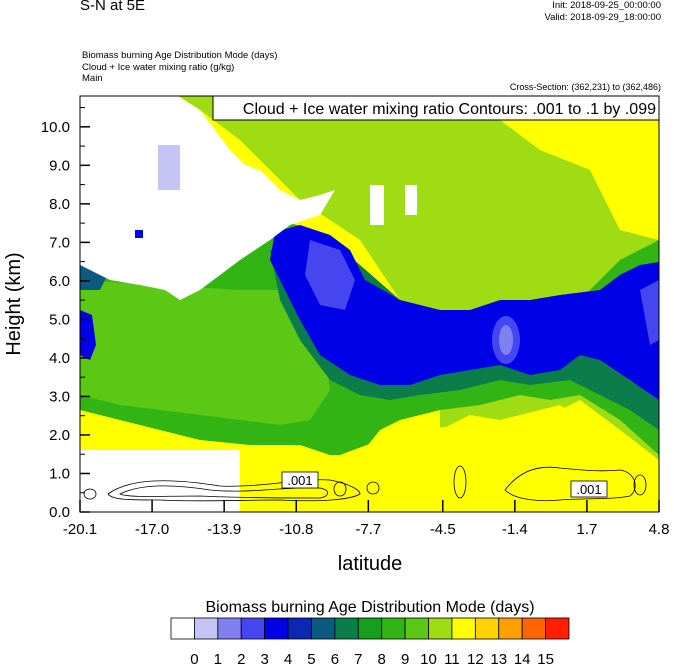 The width and height of the screenshot is (674, 668). What do you see at coordinates (606, 5) in the screenshot?
I see `init-time: Init: 2018-09-25_00:00:00` at bounding box center [606, 5].